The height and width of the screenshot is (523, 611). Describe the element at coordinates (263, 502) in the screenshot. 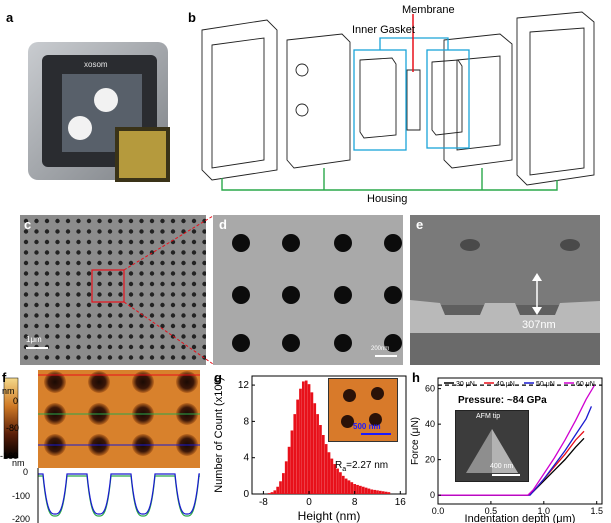

I see `x-tick-label: -8` at that location.